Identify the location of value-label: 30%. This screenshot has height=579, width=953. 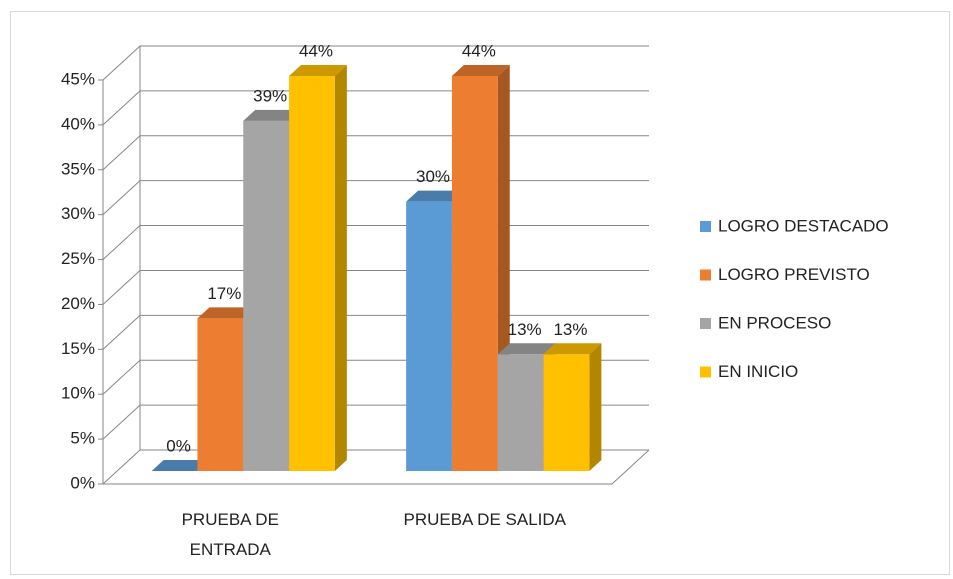
(433, 176).